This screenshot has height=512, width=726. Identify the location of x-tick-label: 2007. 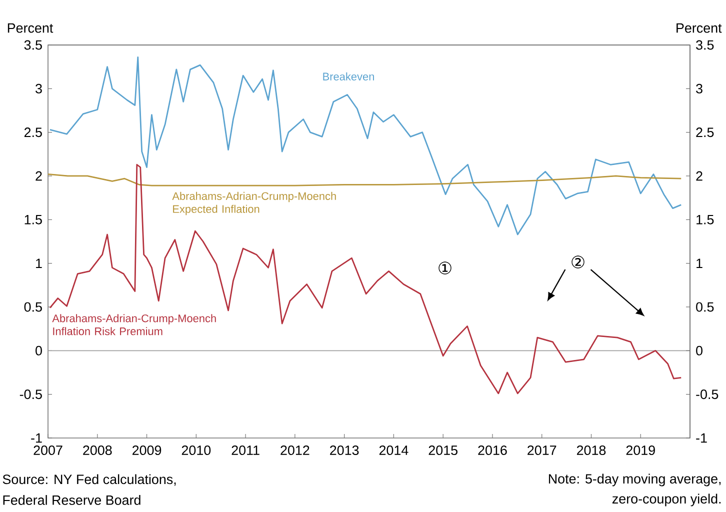
(48, 451).